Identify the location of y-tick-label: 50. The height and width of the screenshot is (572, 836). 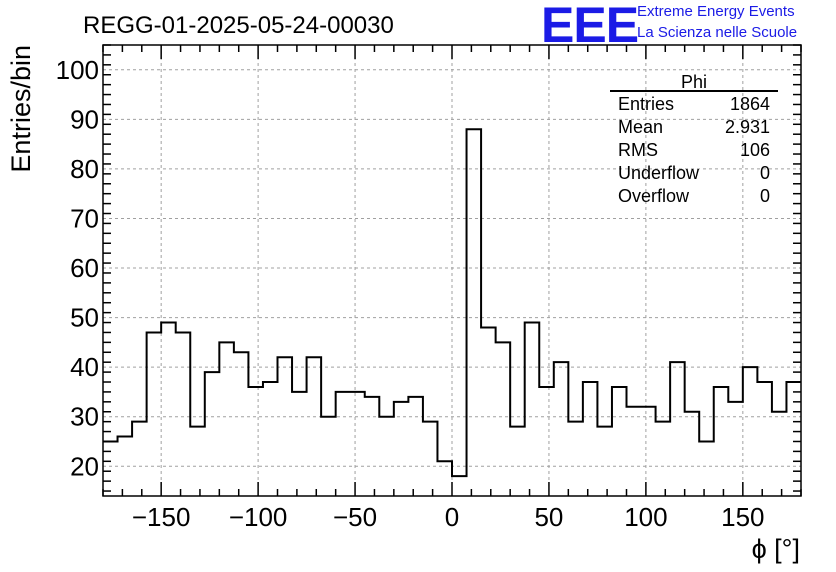
(84, 318).